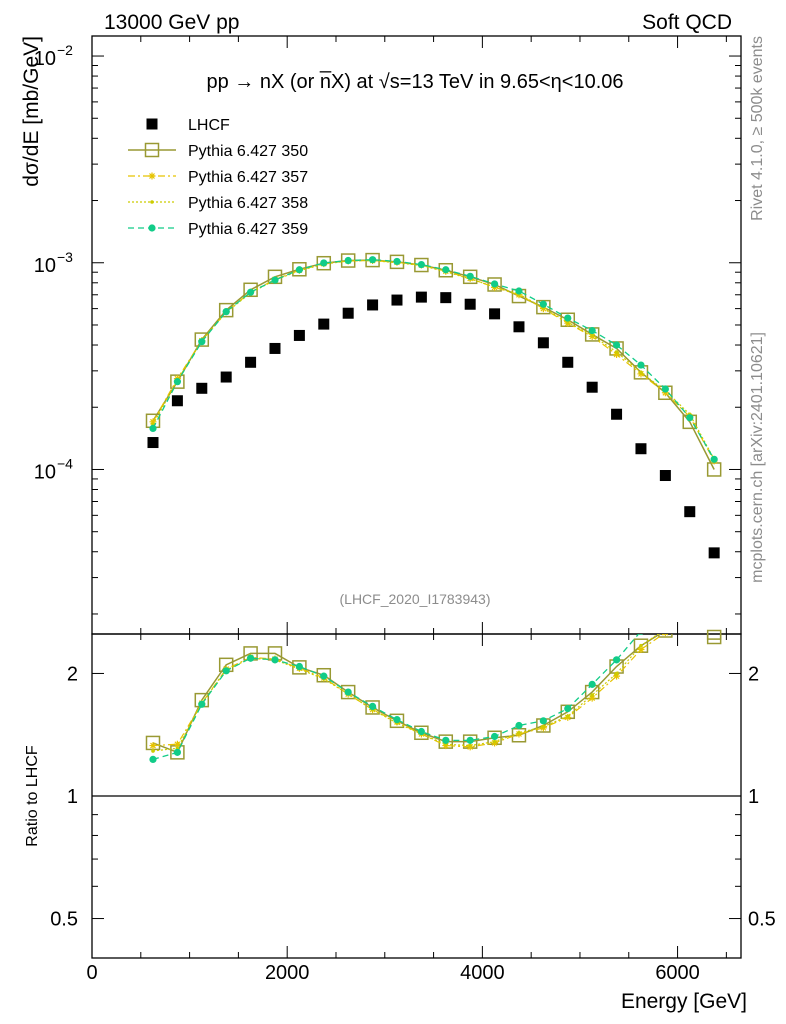 The height and width of the screenshot is (1024, 786). Describe the element at coordinates (32, 796) in the screenshot. I see `ratio-axis-label: Ratio to LHCF` at that location.